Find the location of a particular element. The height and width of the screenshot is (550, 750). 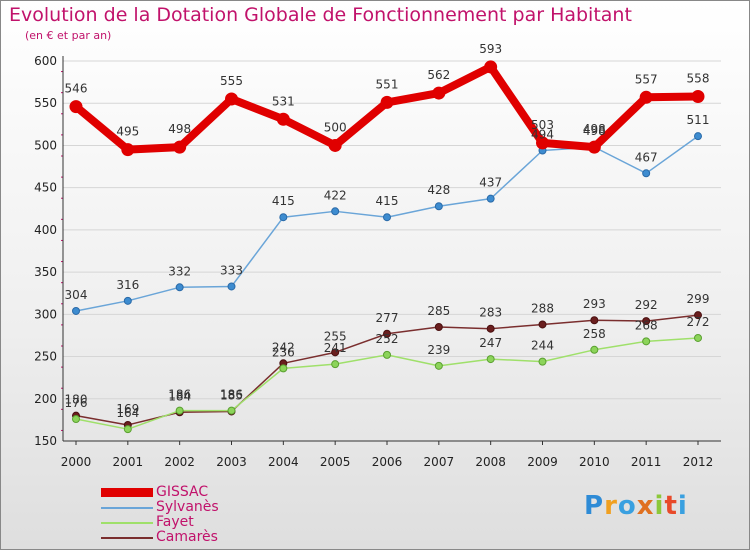

y-tick-label: 250 is located at coordinates (45, 357).